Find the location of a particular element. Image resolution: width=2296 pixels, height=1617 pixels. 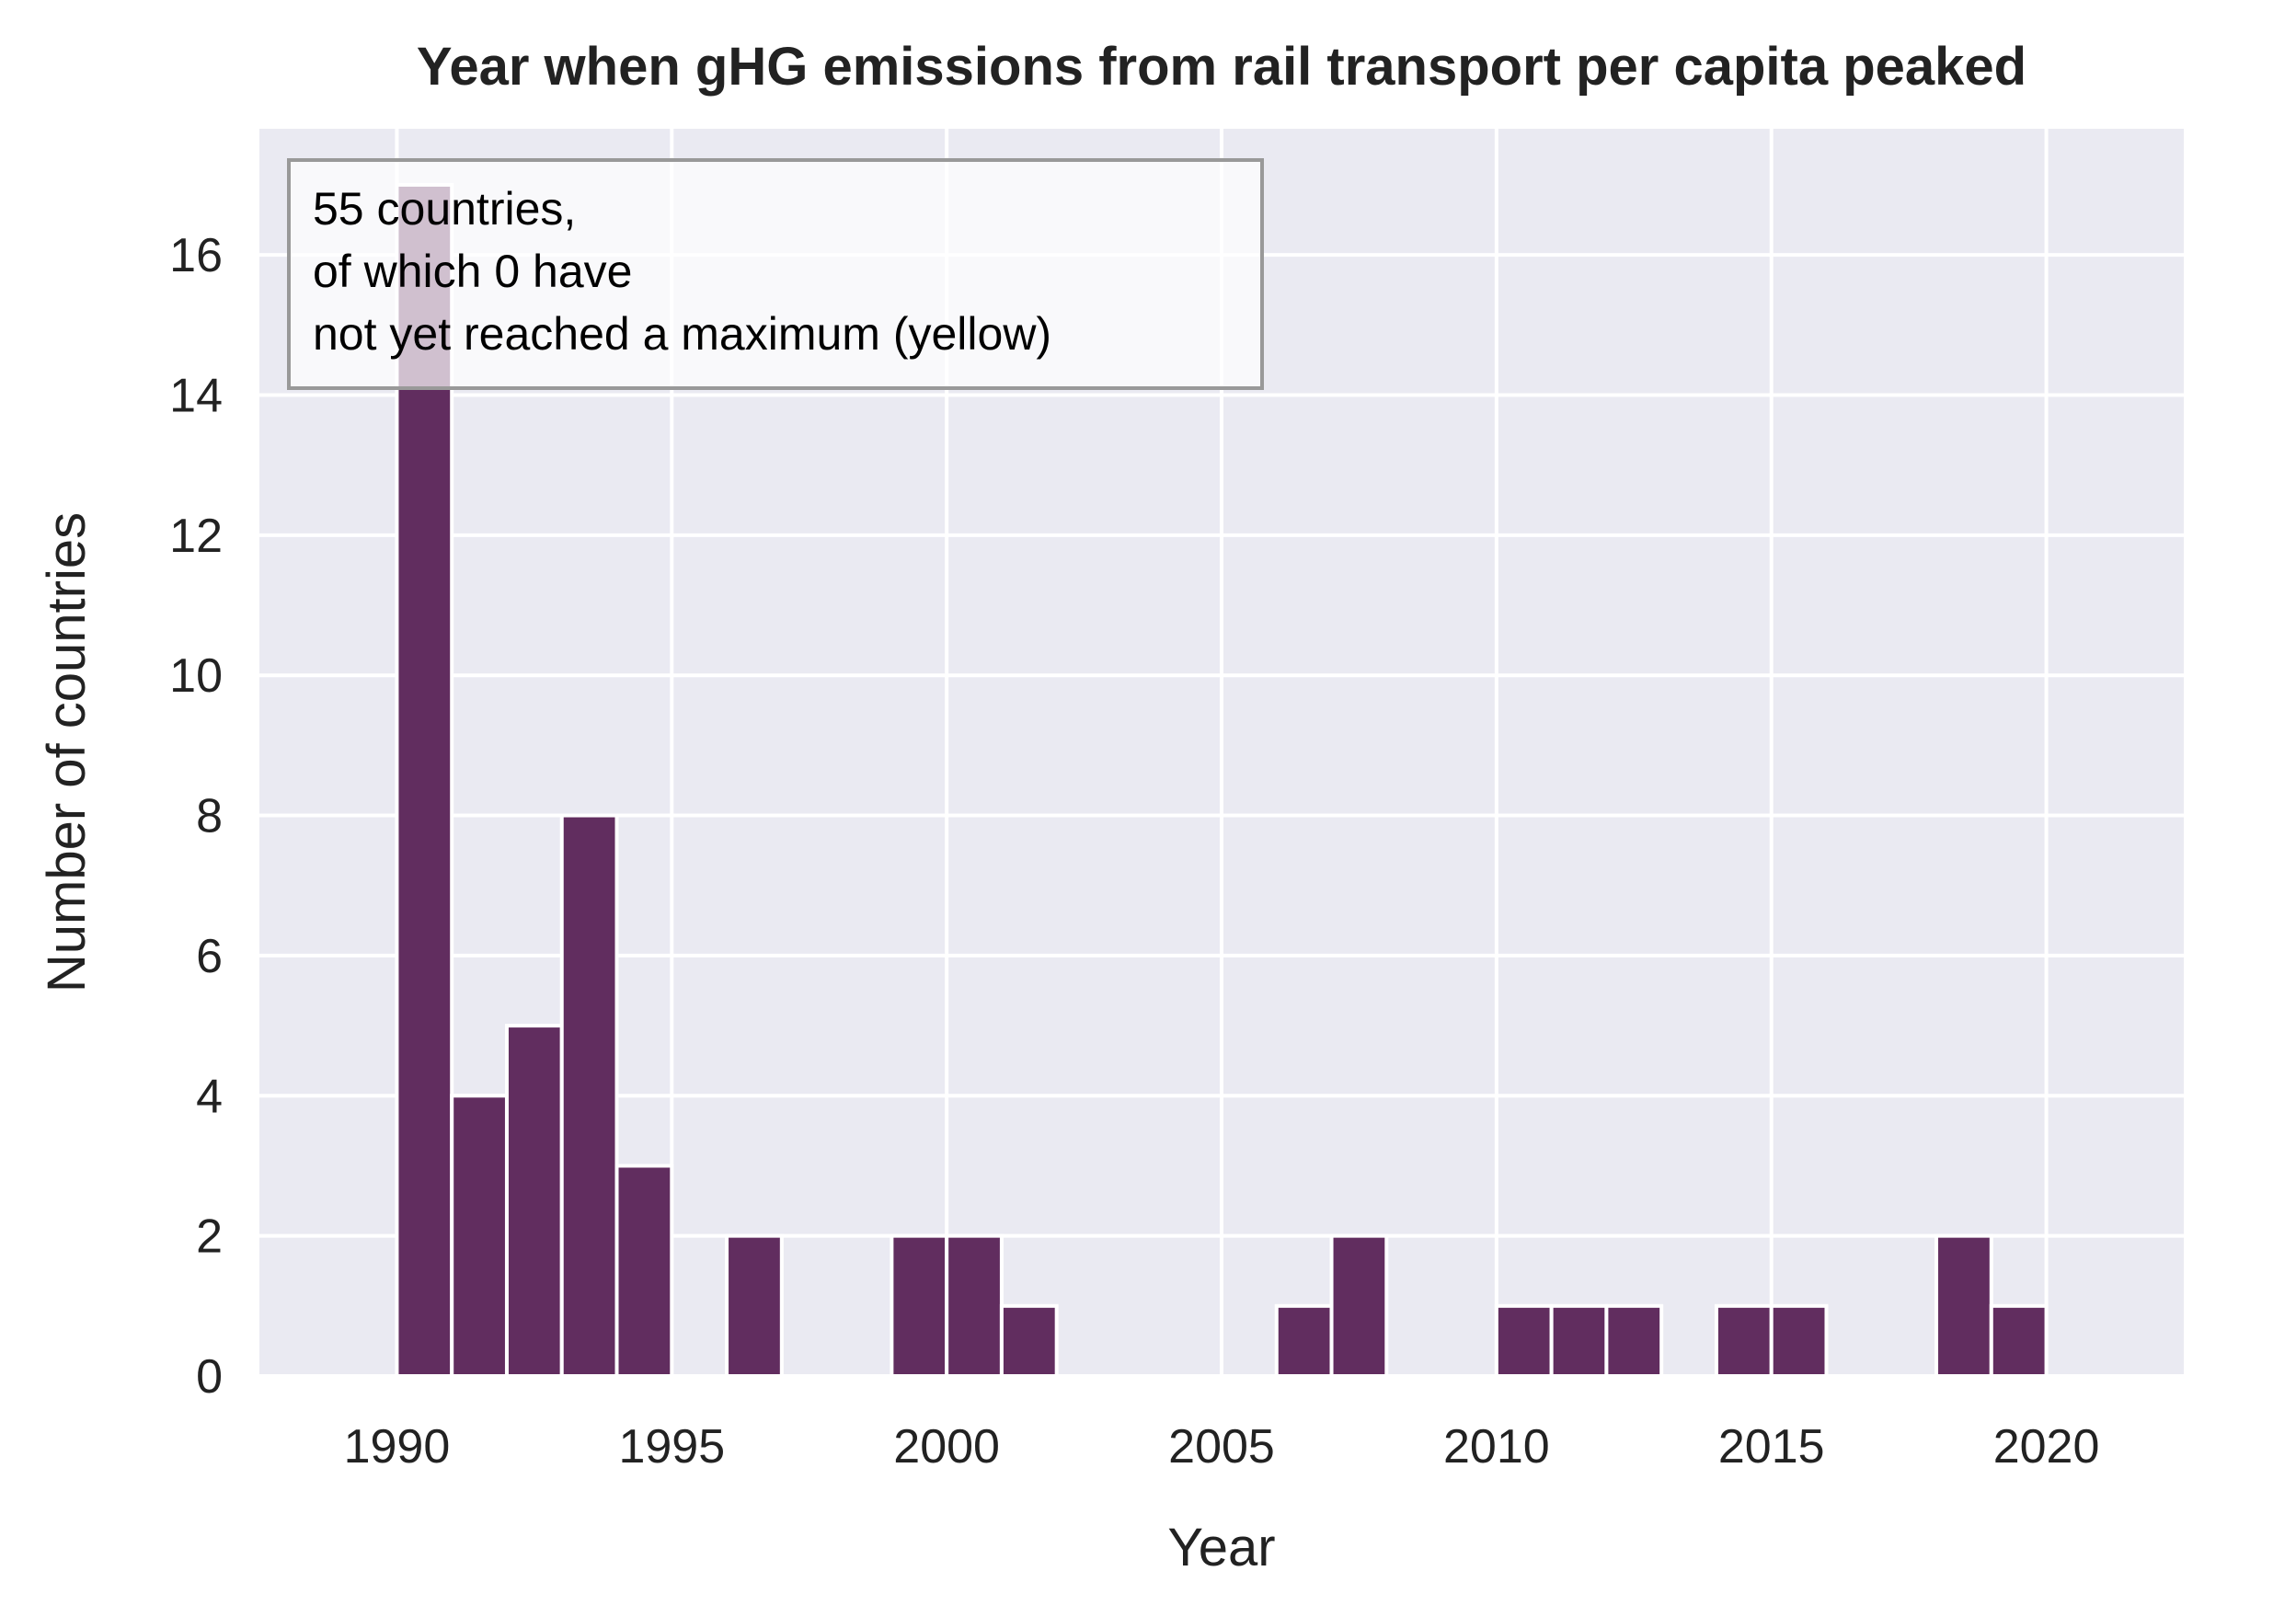

bar-1993 is located at coordinates (589, 1096).